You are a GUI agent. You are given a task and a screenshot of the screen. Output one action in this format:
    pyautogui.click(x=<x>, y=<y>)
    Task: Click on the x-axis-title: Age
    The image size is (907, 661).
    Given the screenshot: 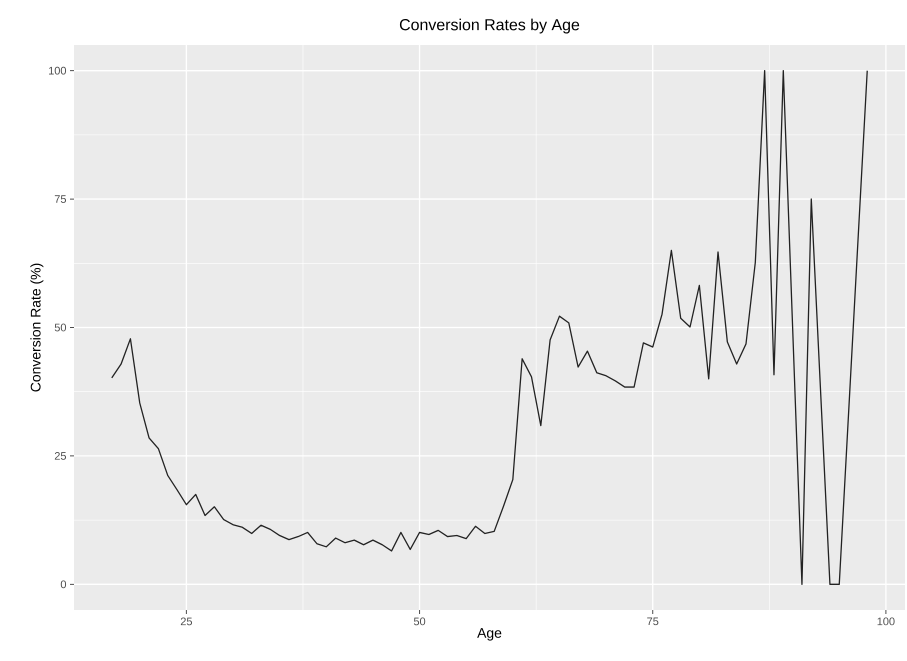 What is the action you would take?
    pyautogui.click(x=489, y=634)
    